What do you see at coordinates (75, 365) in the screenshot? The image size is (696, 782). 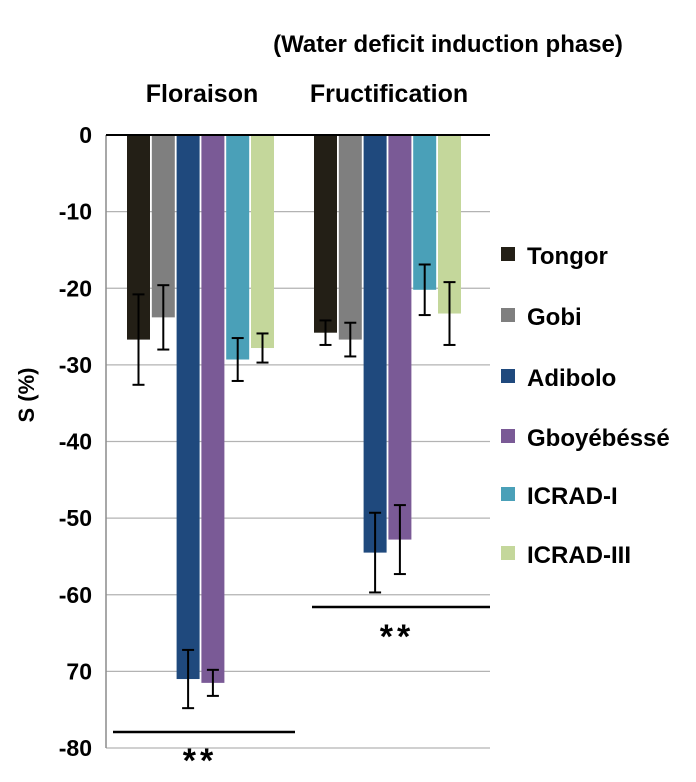 I see `y-tick-label: -30` at bounding box center [75, 365].